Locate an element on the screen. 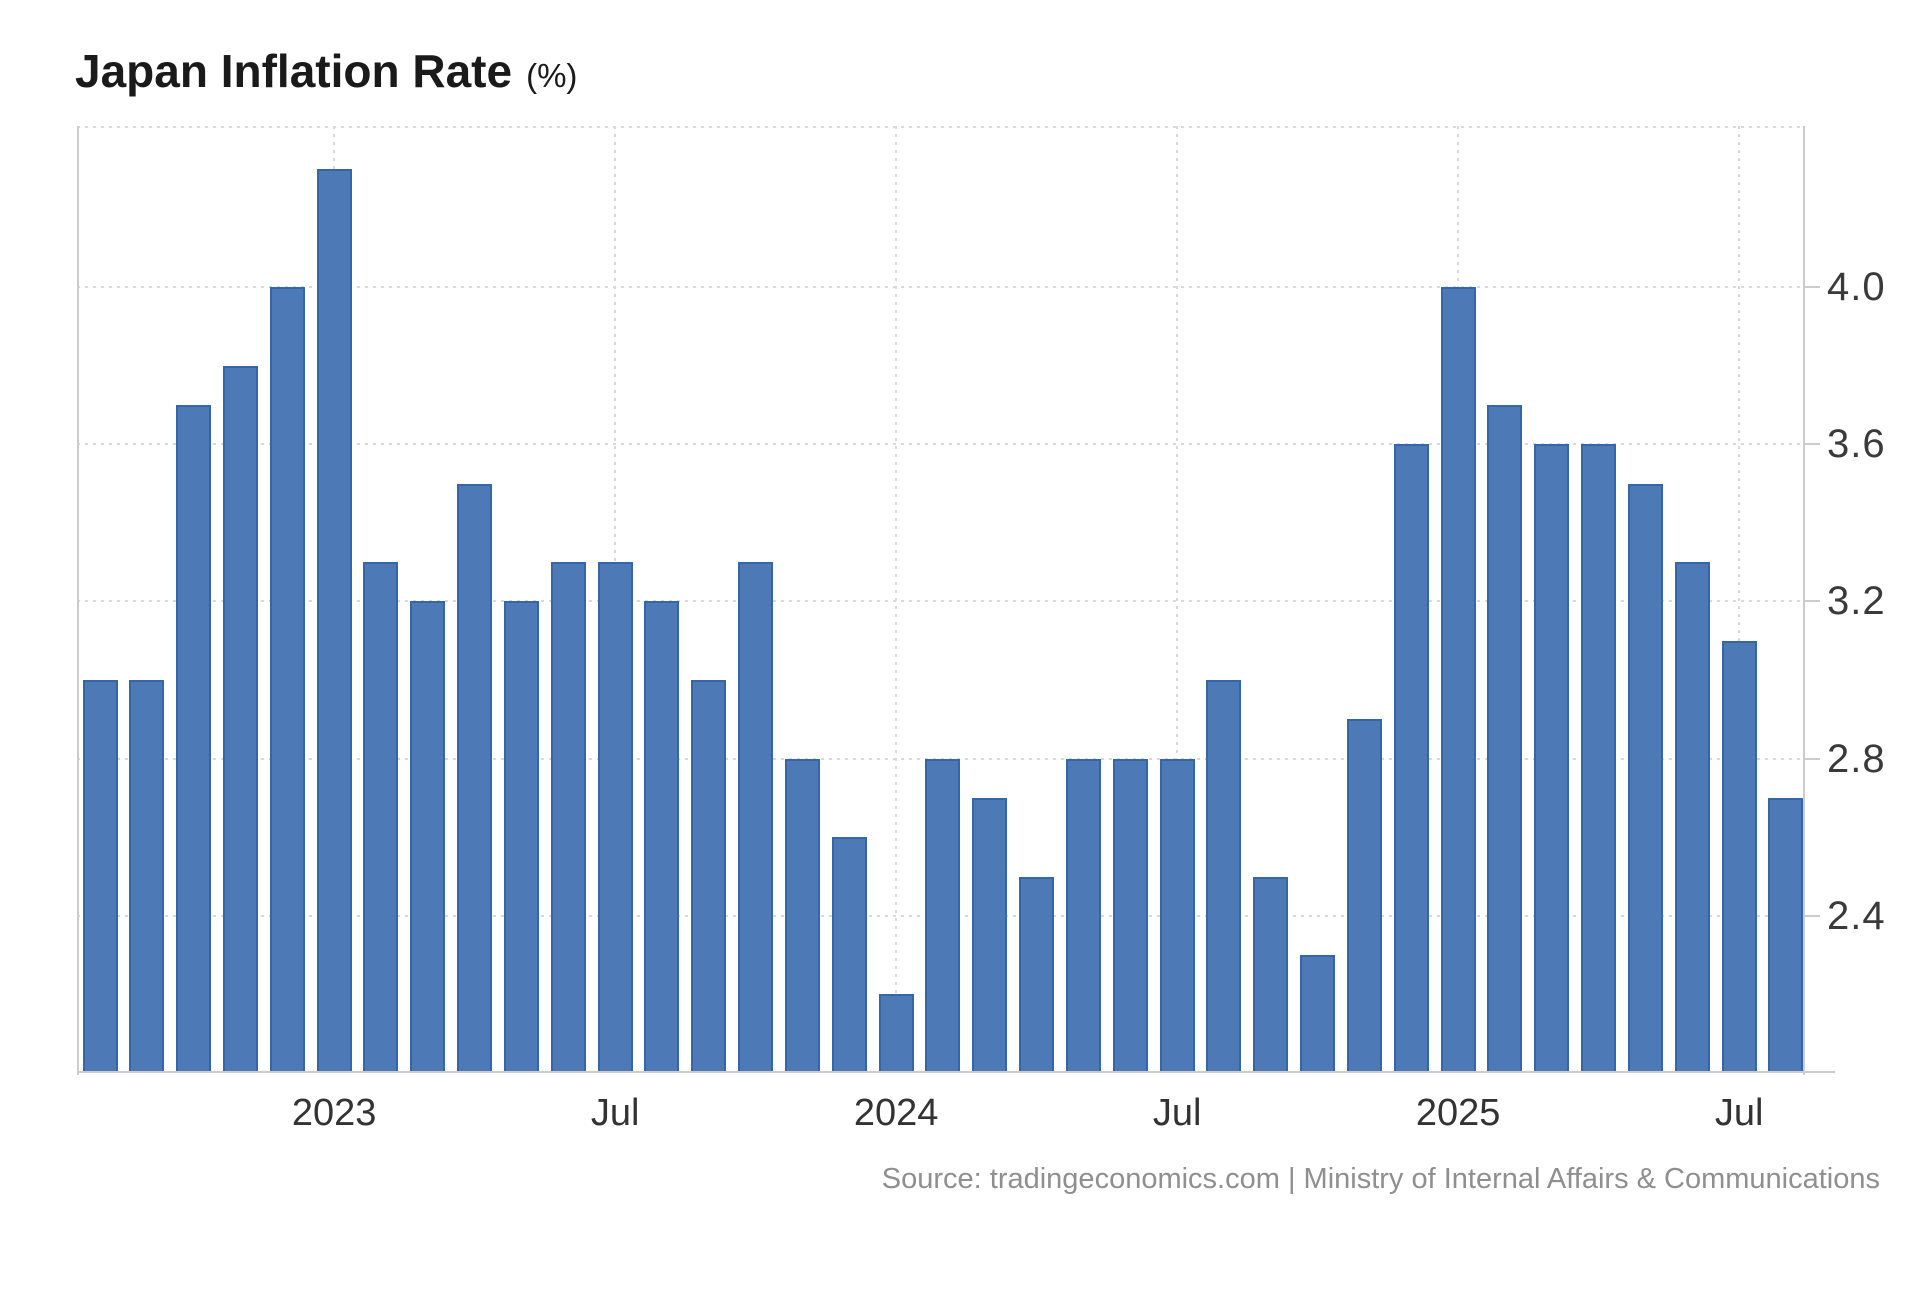 The height and width of the screenshot is (1312, 1920). x-axis-label: 2025 is located at coordinates (1458, 1113).